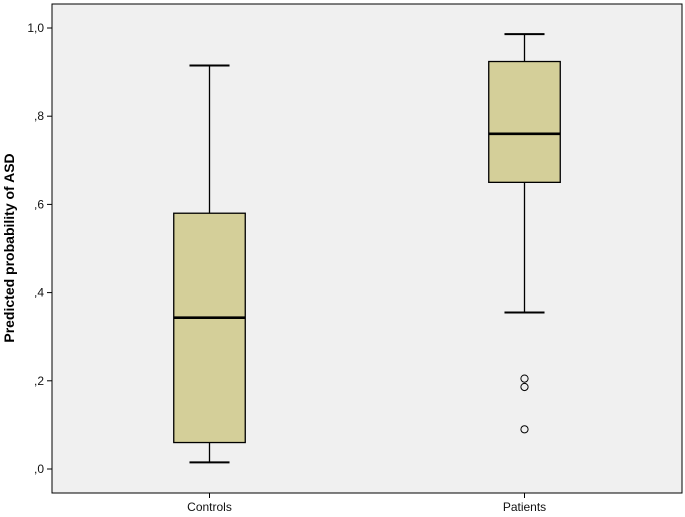 This screenshot has width=685, height=517. Describe the element at coordinates (39, 293) in the screenshot. I see `y-tick-label: ,4` at that location.